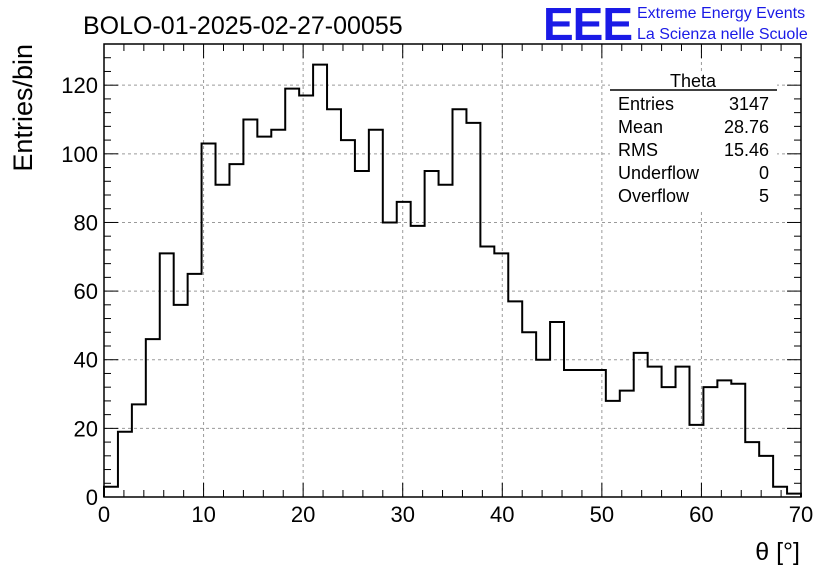 The height and width of the screenshot is (572, 836). I want to click on stats-row-value: 3147, so click(749, 104).